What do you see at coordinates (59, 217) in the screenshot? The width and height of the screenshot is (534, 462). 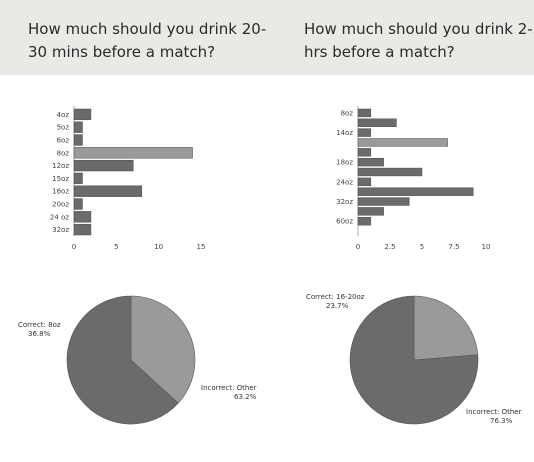 I see `y-tick-label: 24 oz` at bounding box center [59, 217].